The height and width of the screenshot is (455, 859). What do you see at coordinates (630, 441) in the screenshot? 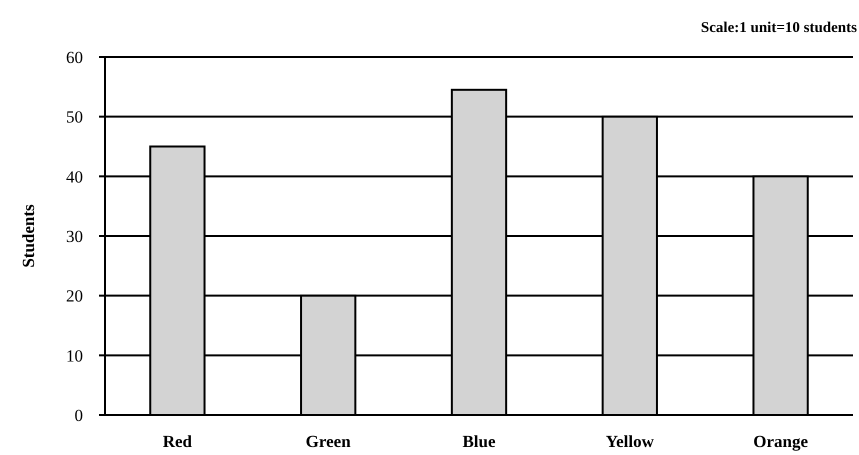
I see `x-tick-label: Yellow` at bounding box center [630, 441].